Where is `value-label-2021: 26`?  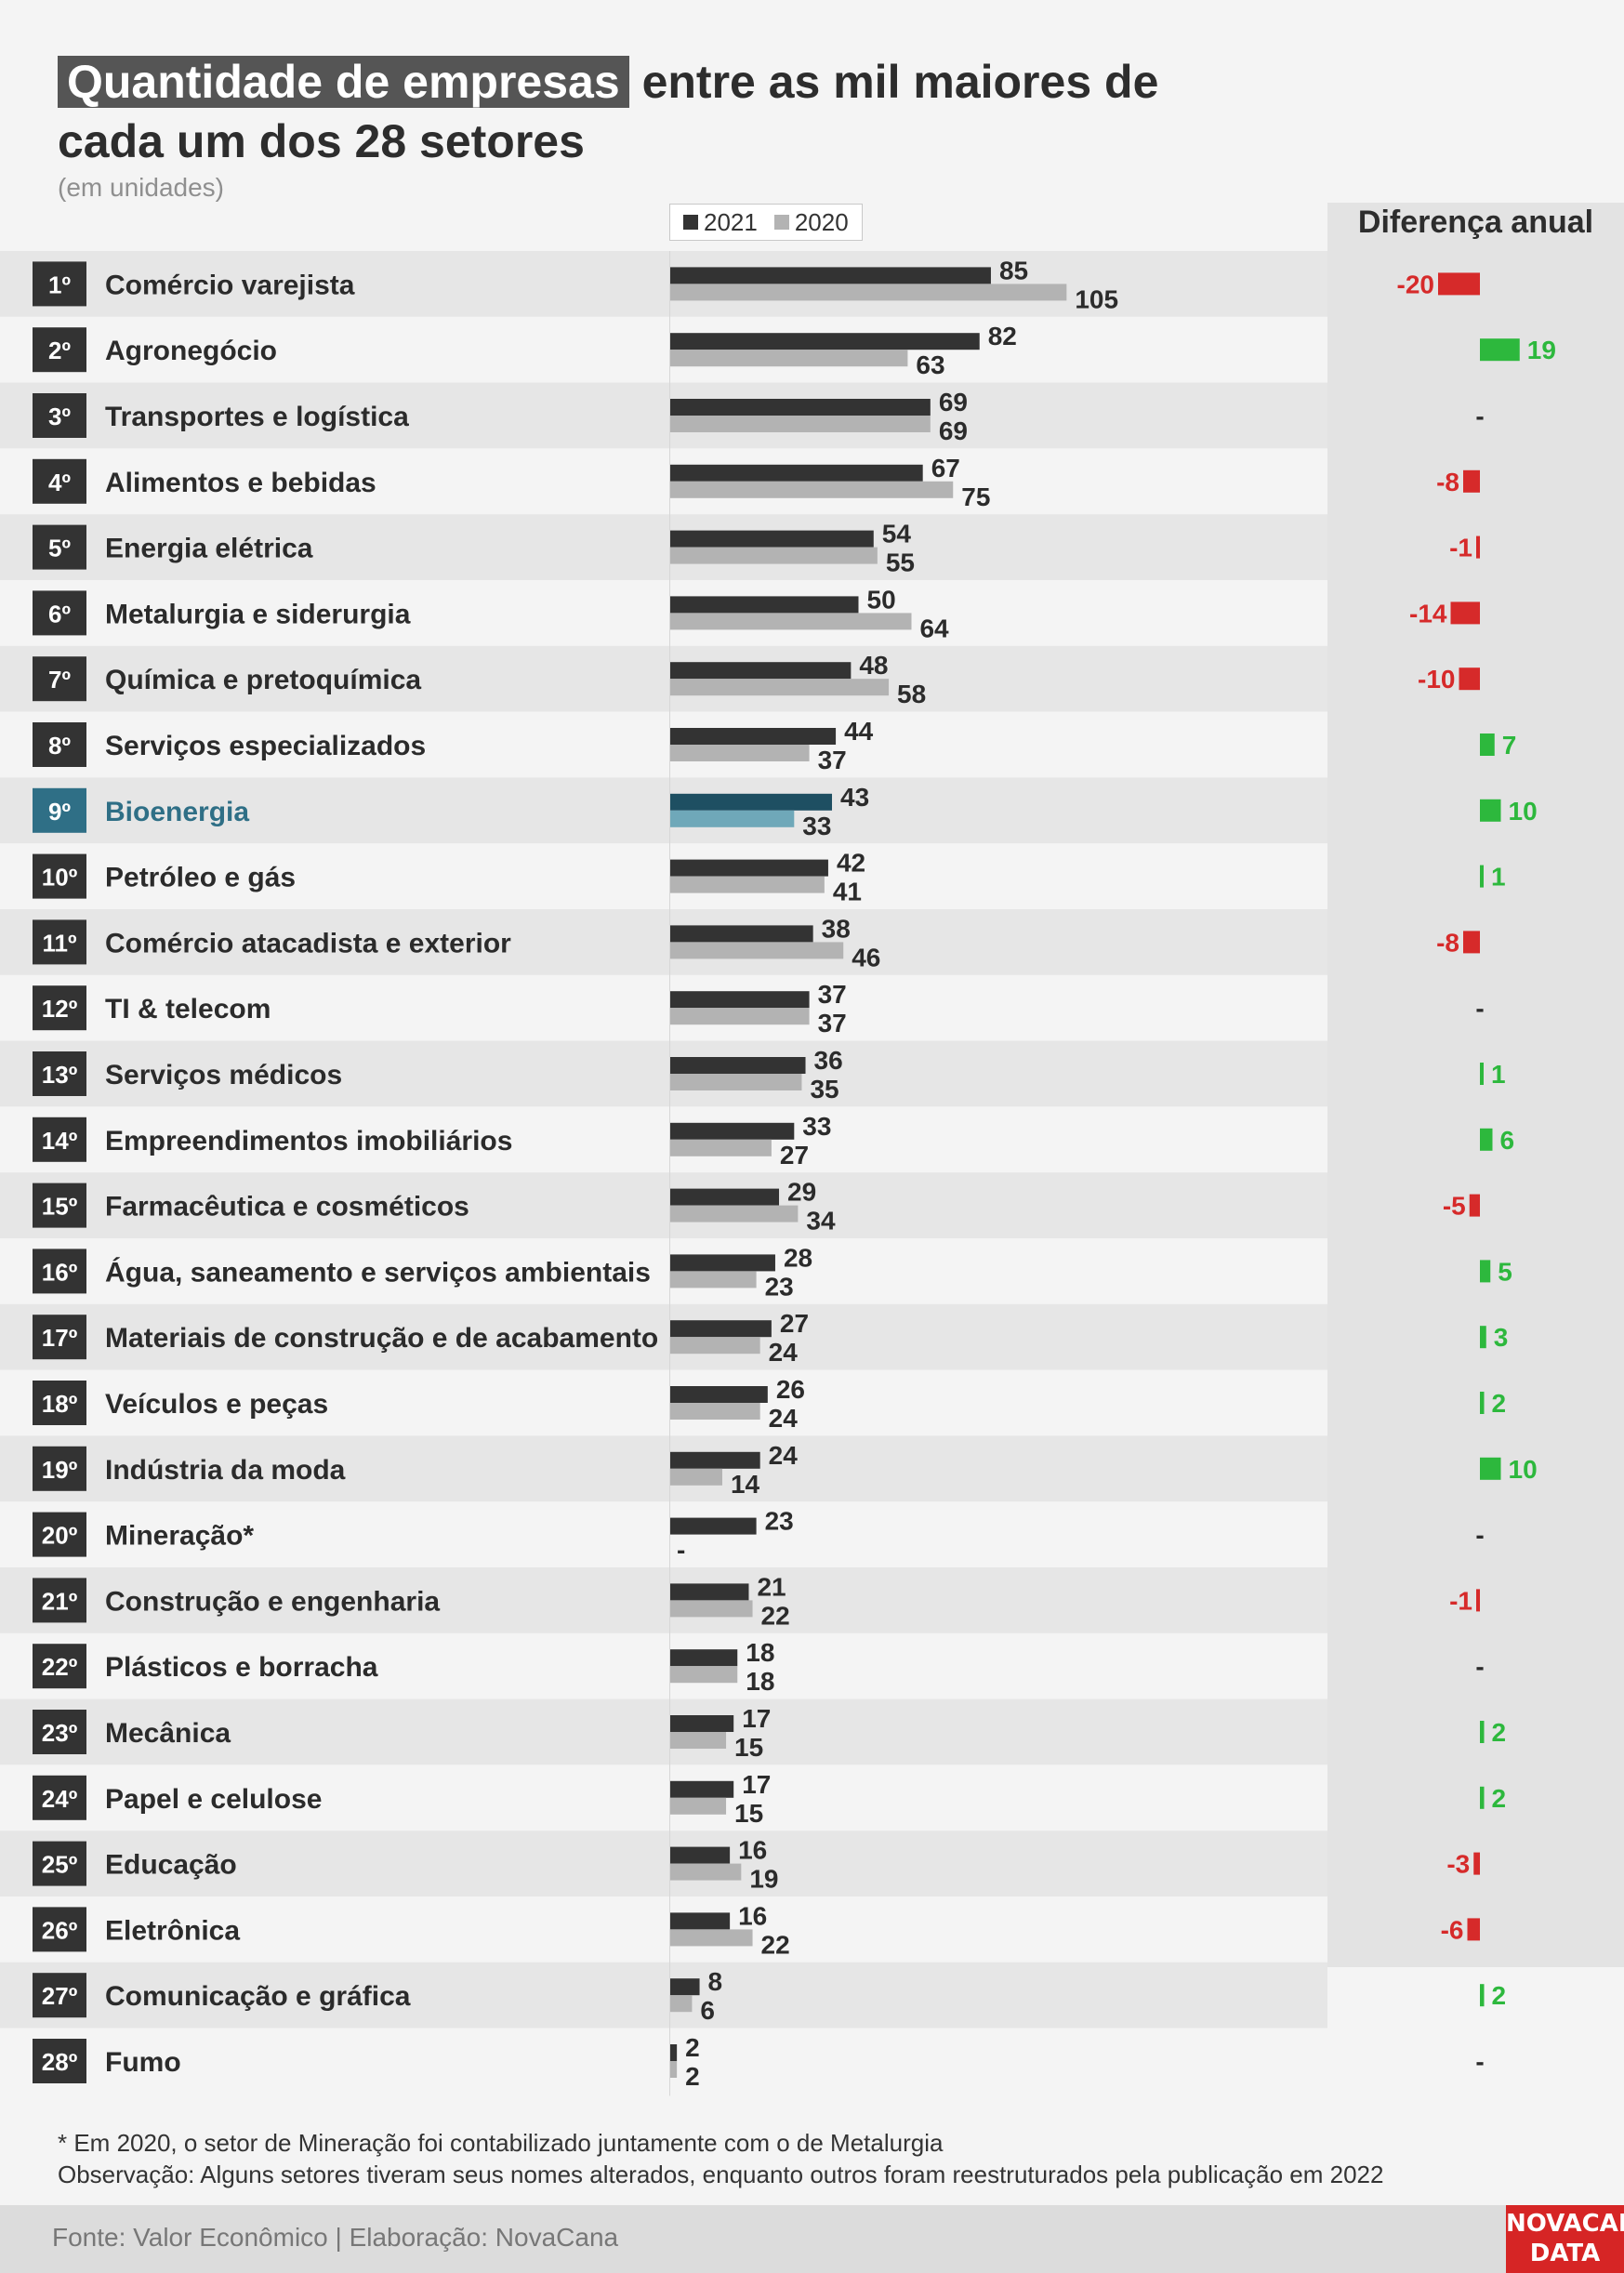
value-label-2021: 26 is located at coordinates (790, 1389).